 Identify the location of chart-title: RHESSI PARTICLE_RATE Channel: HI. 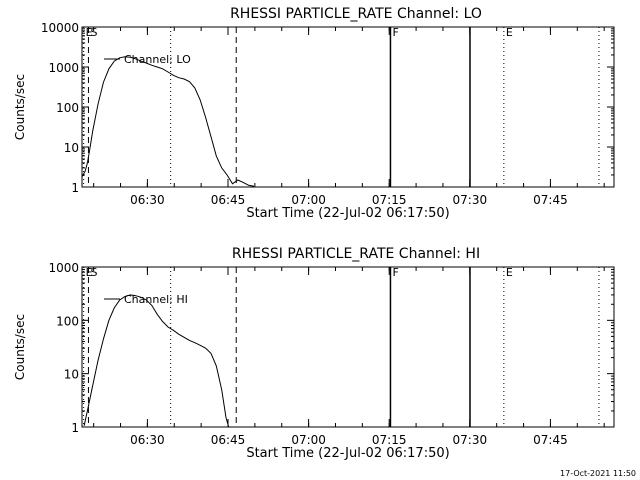
(356, 254).